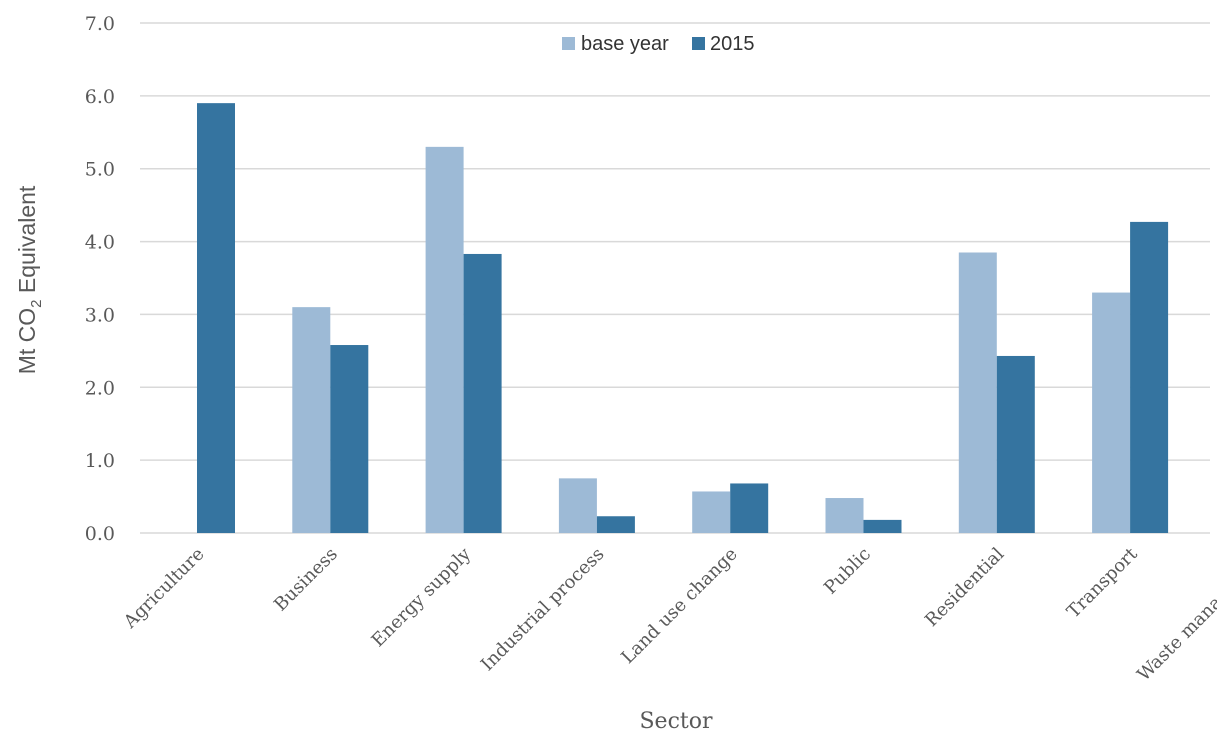 This screenshot has height=735, width=1217. I want to click on x-tick-label: Transport, so click(1102, 582).